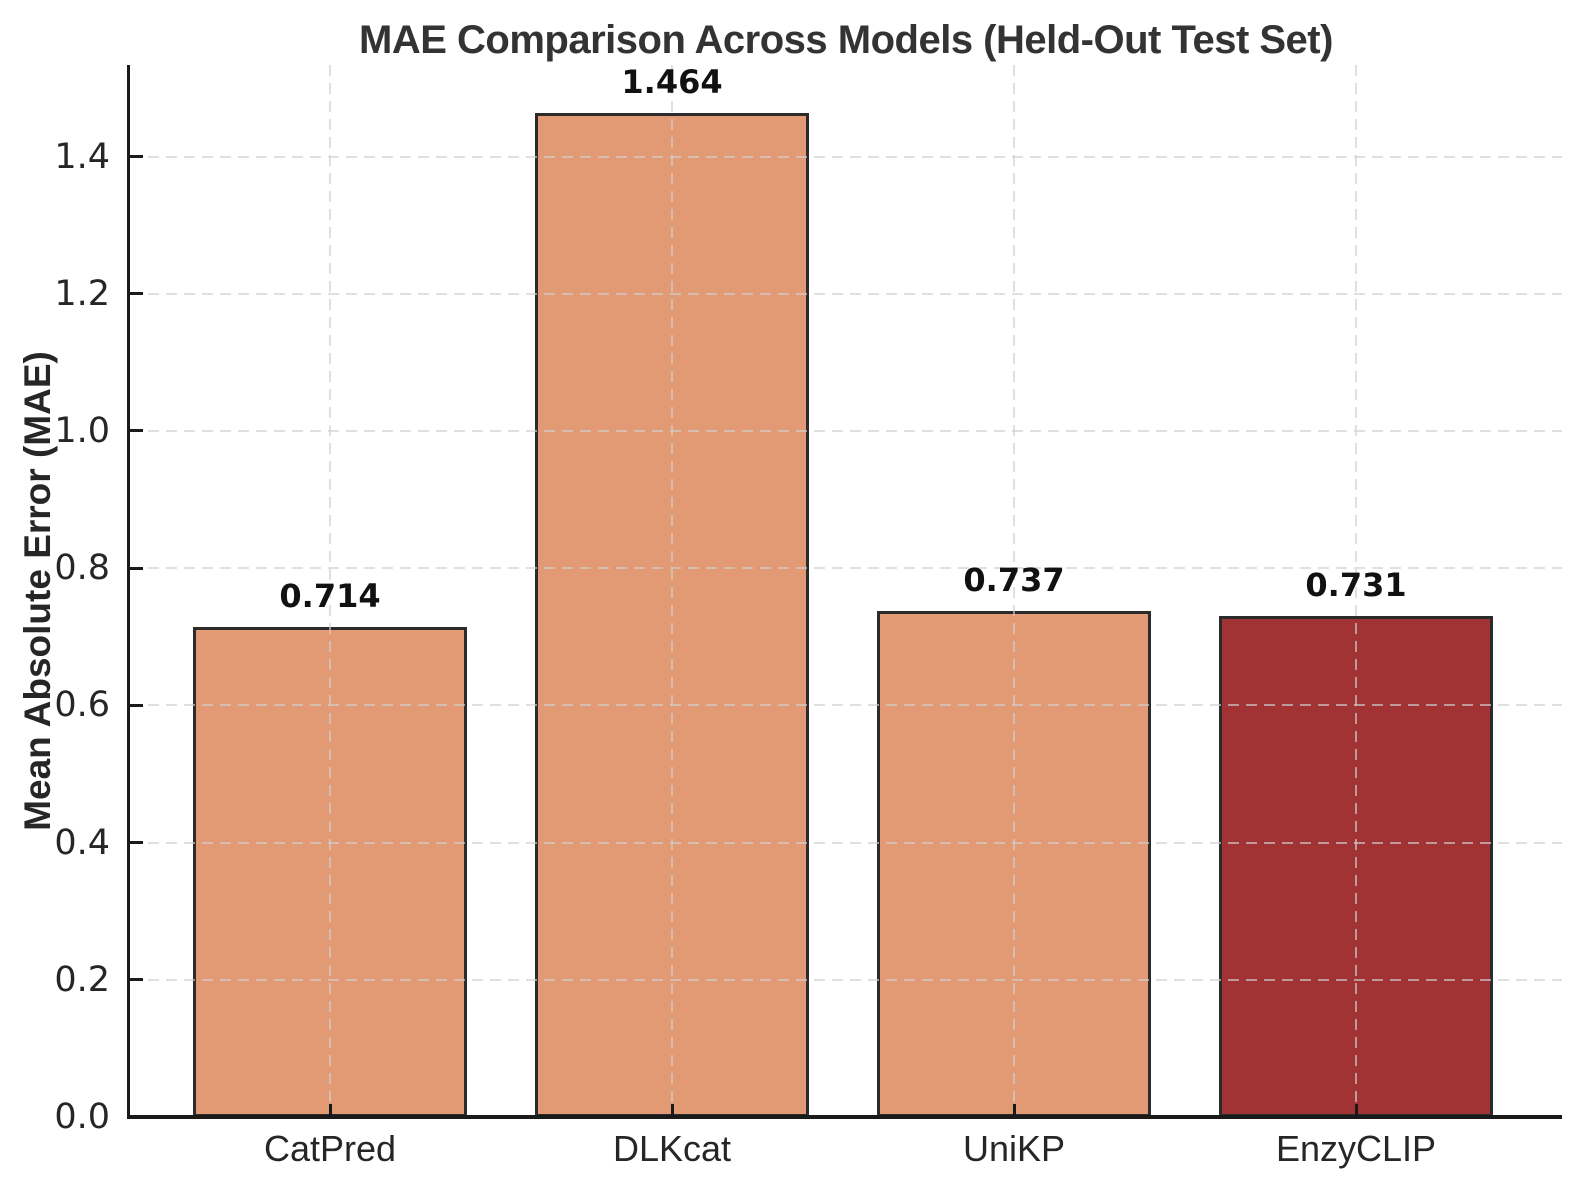 This screenshot has width=1580, height=1180. Describe the element at coordinates (82, 979) in the screenshot. I see `y-tick-label: 0.2` at that location.